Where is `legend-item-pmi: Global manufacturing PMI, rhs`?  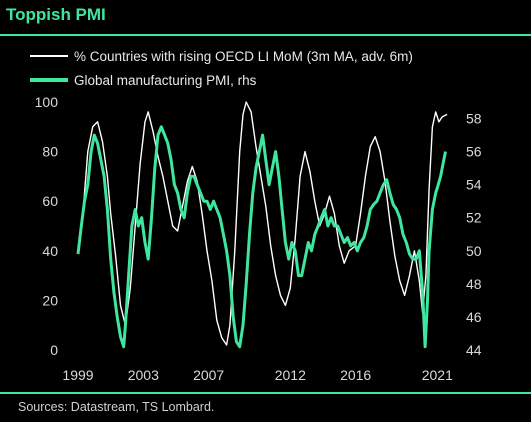
legend-item-pmi: Global manufacturing PMI, rhs is located at coordinates (221, 80).